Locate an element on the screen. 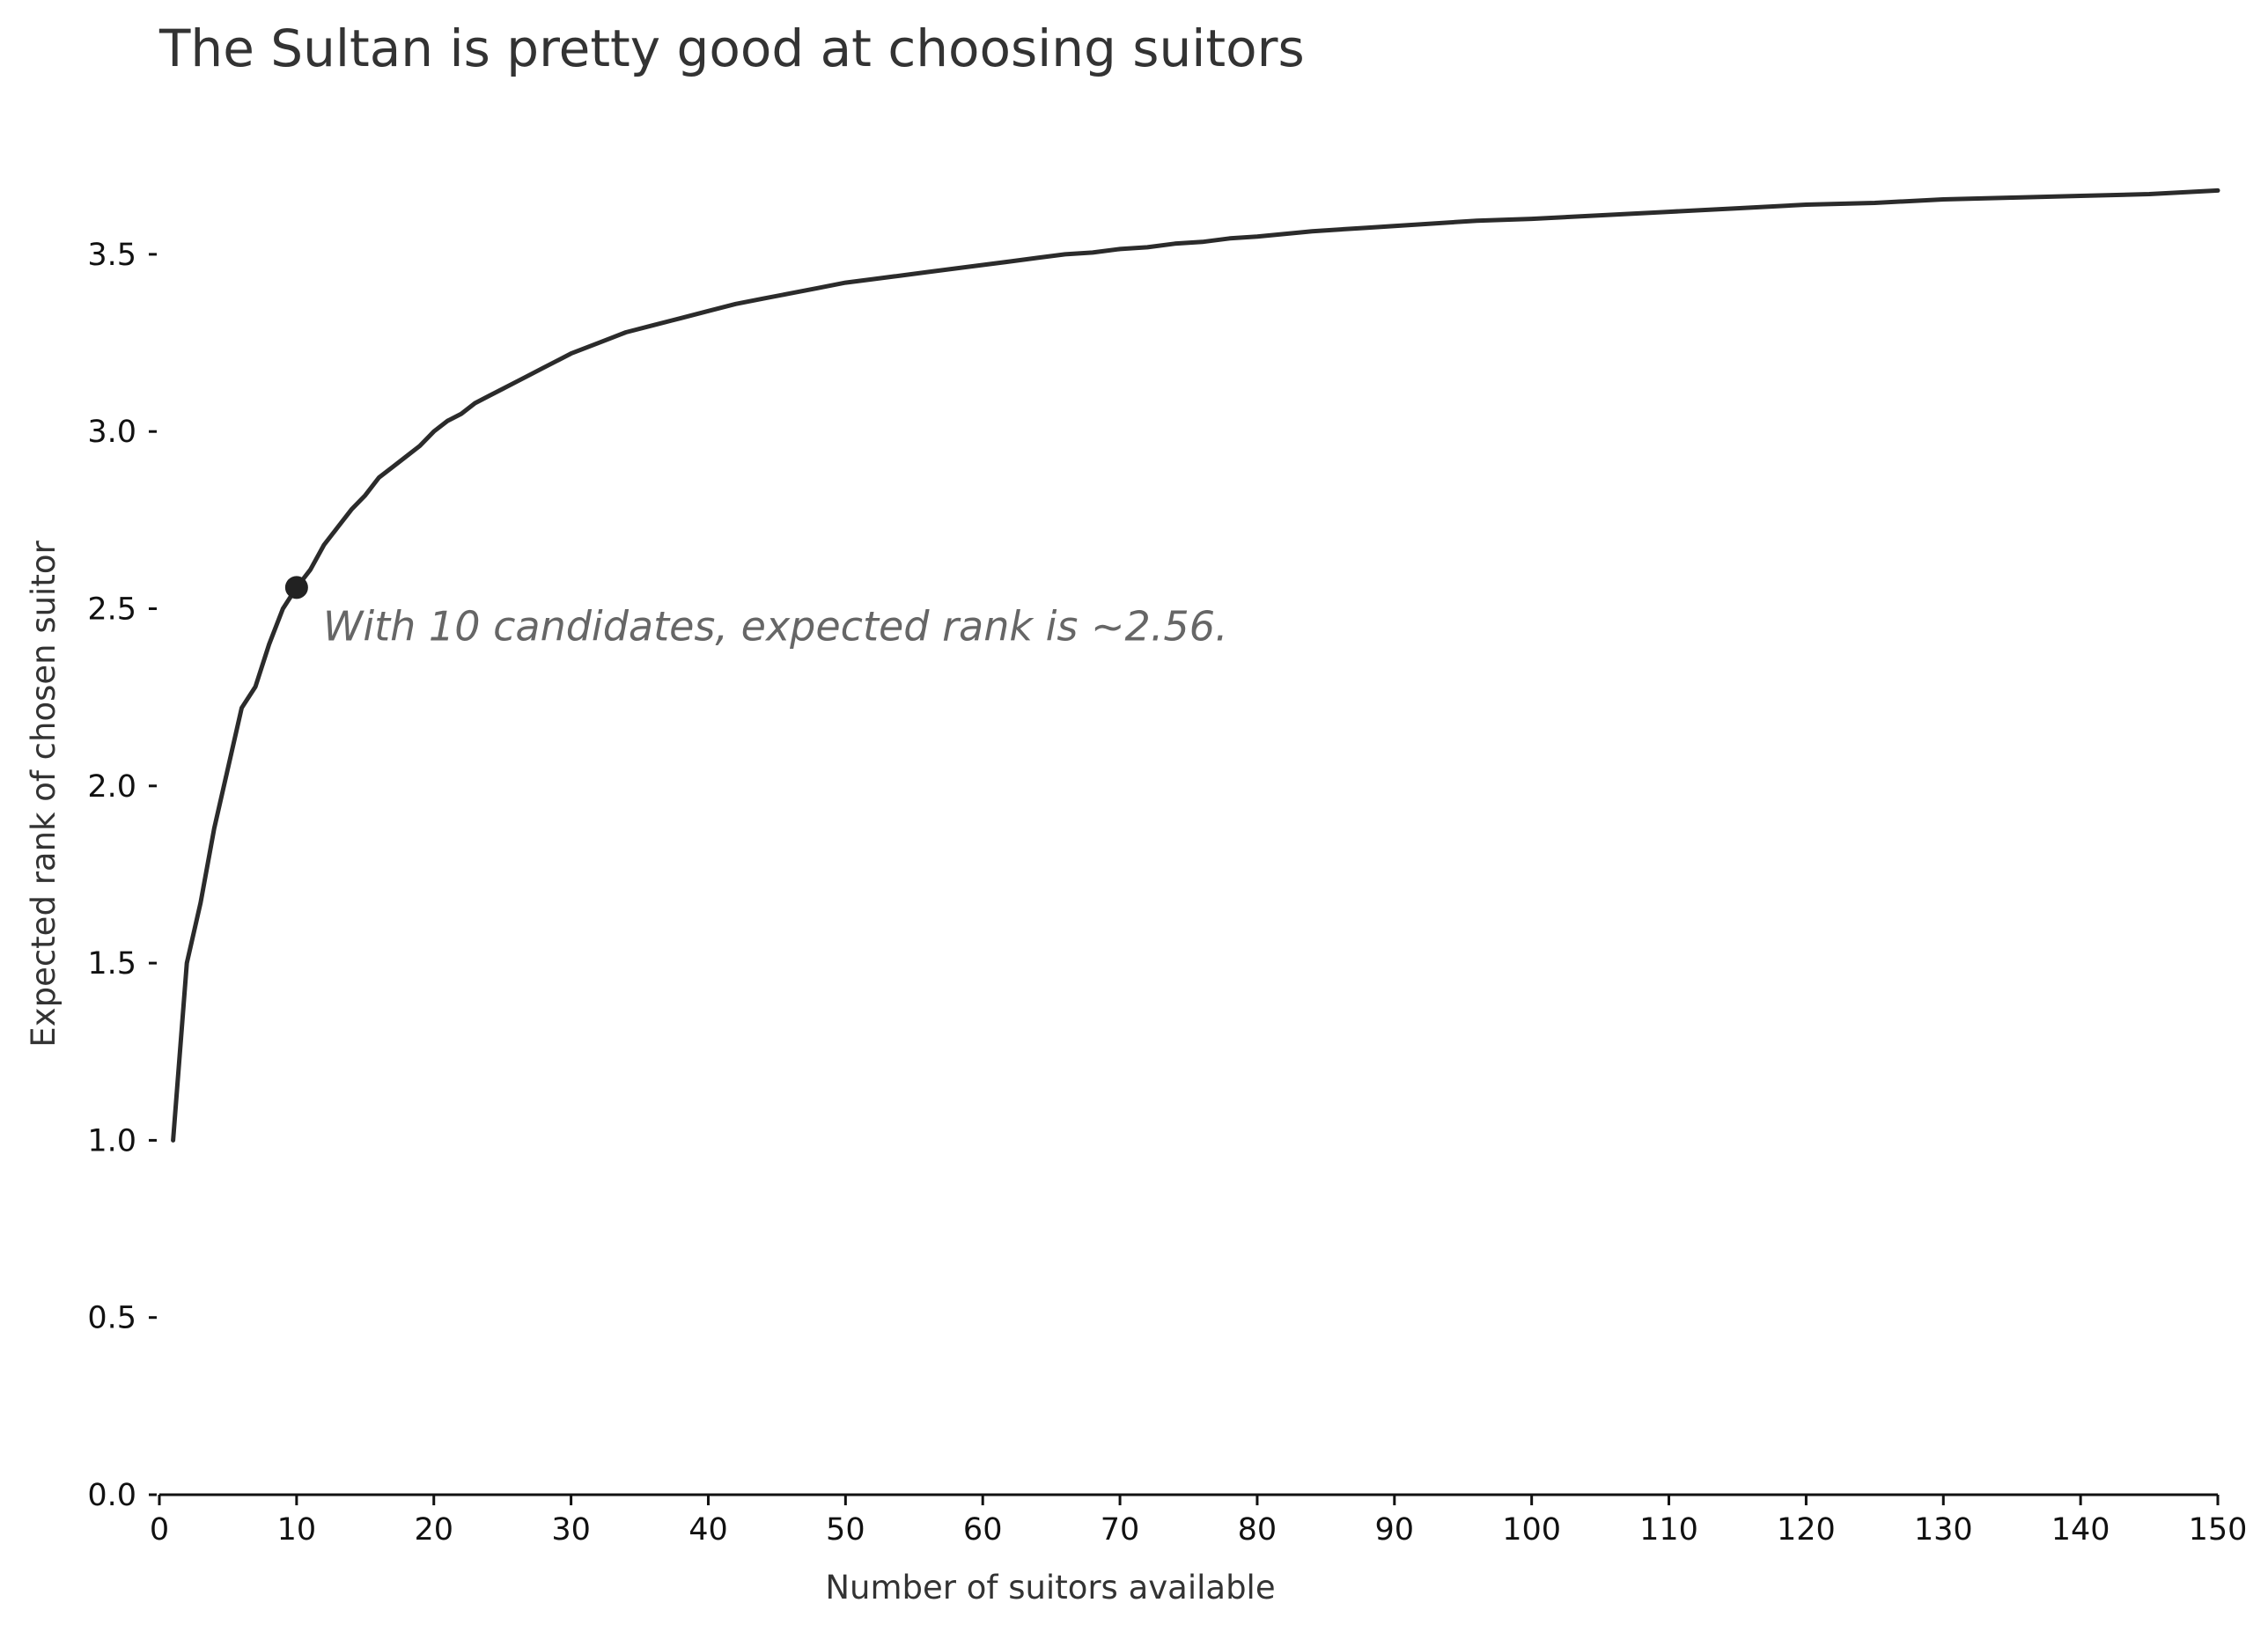 This screenshot has width=2268, height=1625. y-tick-label: 0.5 is located at coordinates (111, 1318).